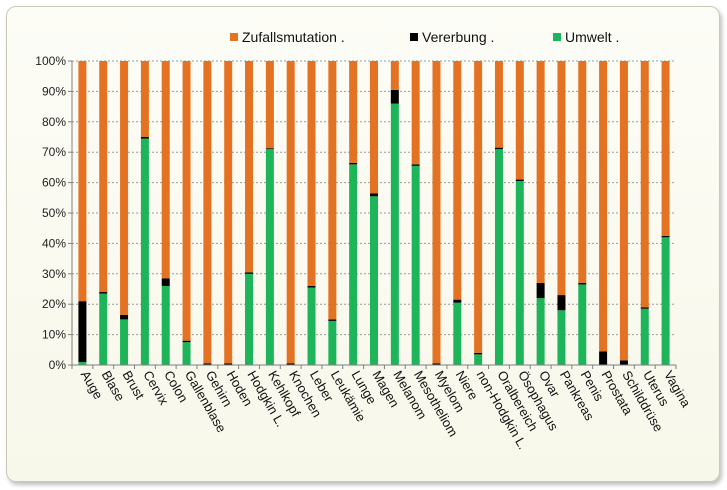 The width and height of the screenshot is (727, 490). What do you see at coordinates (269, 105) in the screenshot?
I see `bar-zufallsmutation-kehlkopf` at bounding box center [269, 105].